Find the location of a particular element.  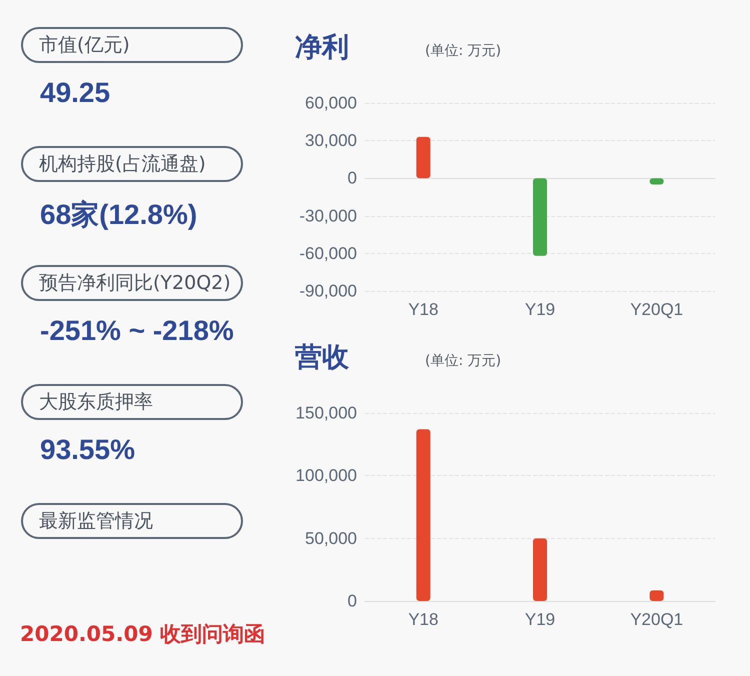

rounded-label-box: 大股东质押率 is located at coordinates (132, 402).